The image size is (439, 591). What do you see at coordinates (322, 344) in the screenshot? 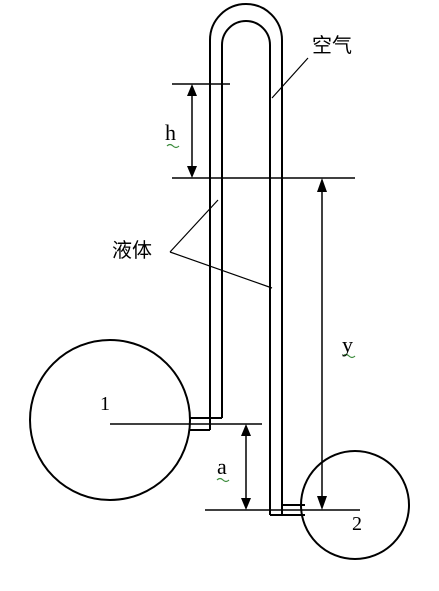
I see `dimension-y-arrow` at bounding box center [322, 344].